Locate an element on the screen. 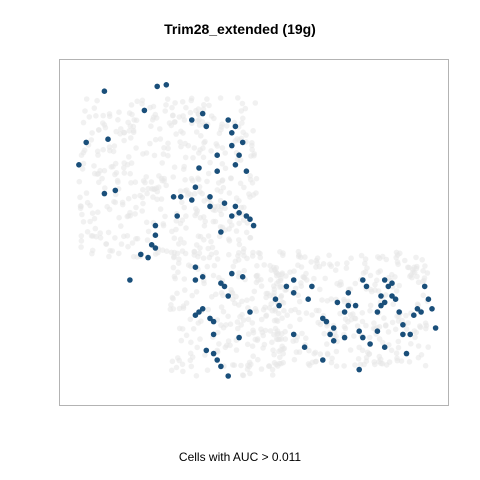 The height and width of the screenshot is (480, 480). x-axis-label: Cells with AUC > 0.011 is located at coordinates (240, 457).